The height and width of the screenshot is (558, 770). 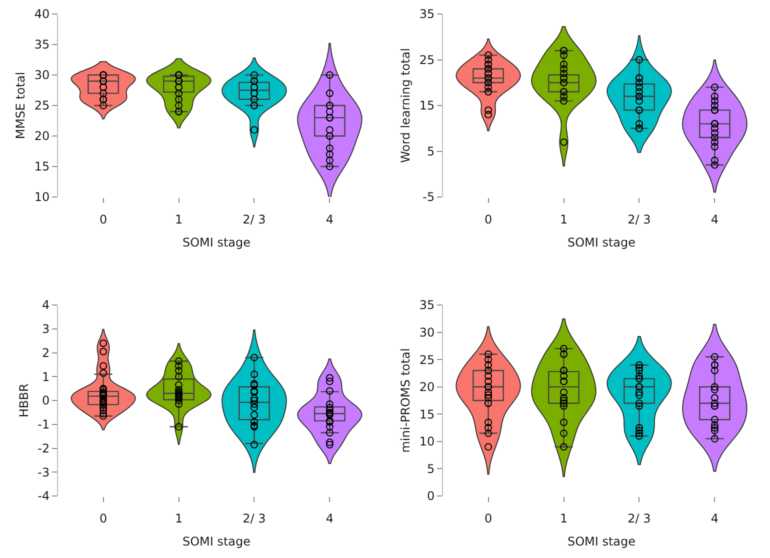 What do you see at coordinates (23, 401) in the screenshot?
I see `y-axis-title: HBBR` at bounding box center [23, 401].